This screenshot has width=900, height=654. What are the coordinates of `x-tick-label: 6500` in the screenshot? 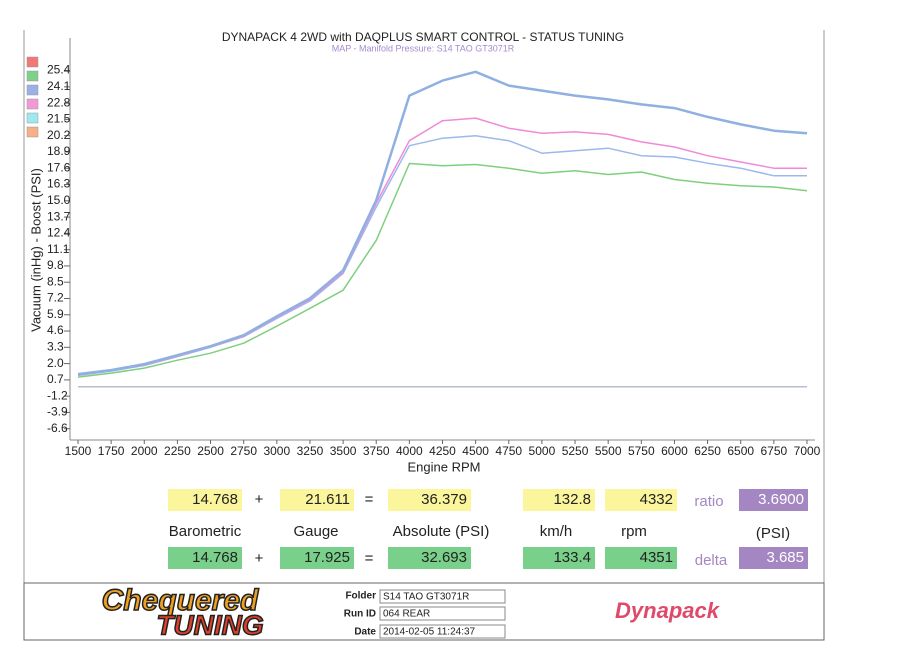 It's located at (740, 451).